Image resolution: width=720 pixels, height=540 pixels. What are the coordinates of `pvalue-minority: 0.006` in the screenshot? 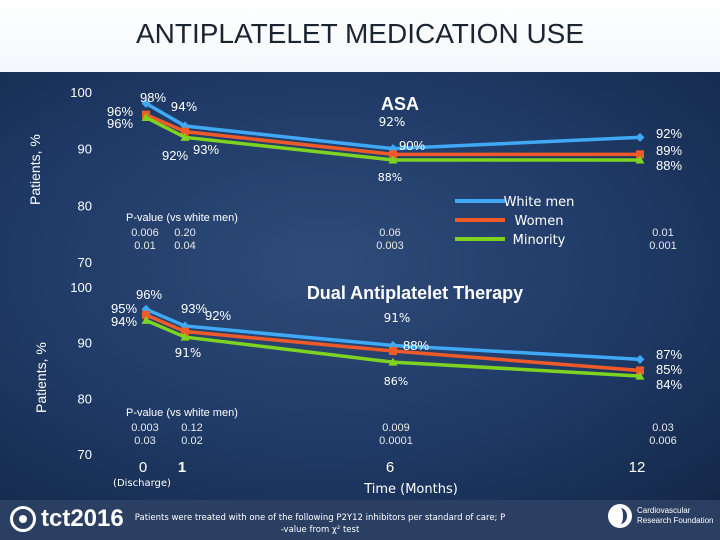 It's located at (663, 441).